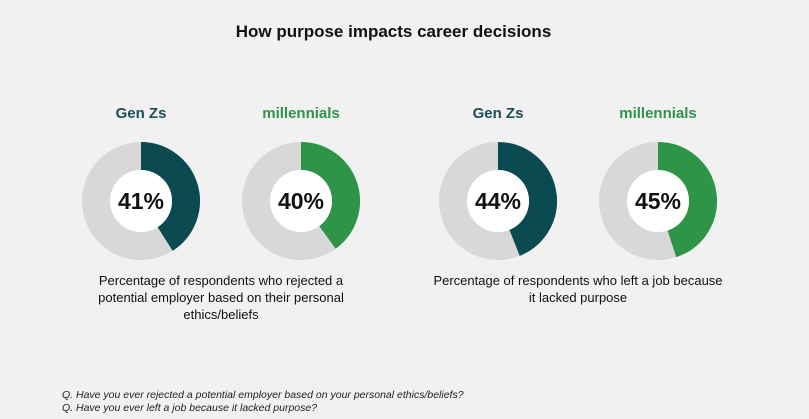 The height and width of the screenshot is (419, 809). I want to click on donut-value-label: 40%, so click(301, 201).